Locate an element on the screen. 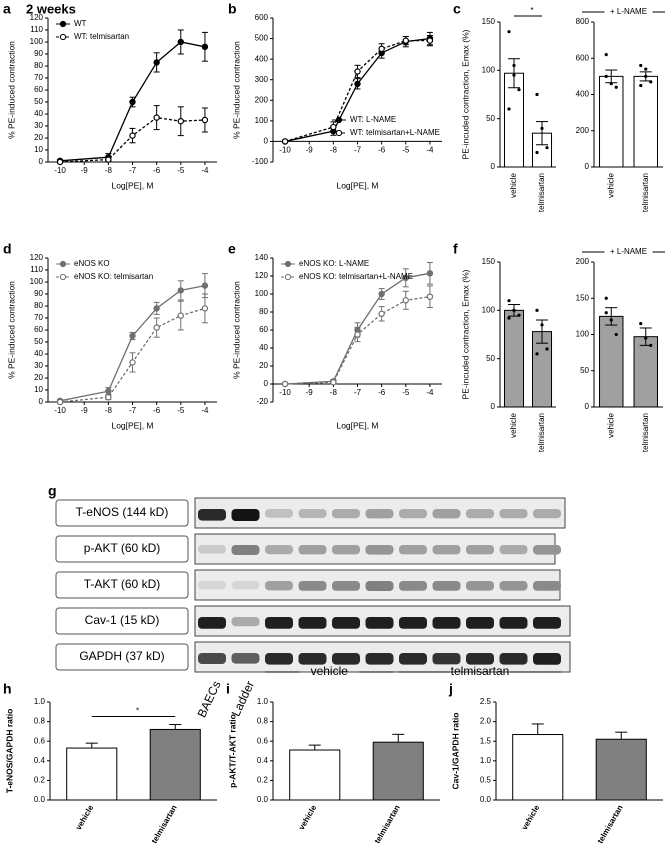 Image resolution: width=669 pixels, height=850 pixels. y-tick-label: 0.0 is located at coordinates (40, 799).